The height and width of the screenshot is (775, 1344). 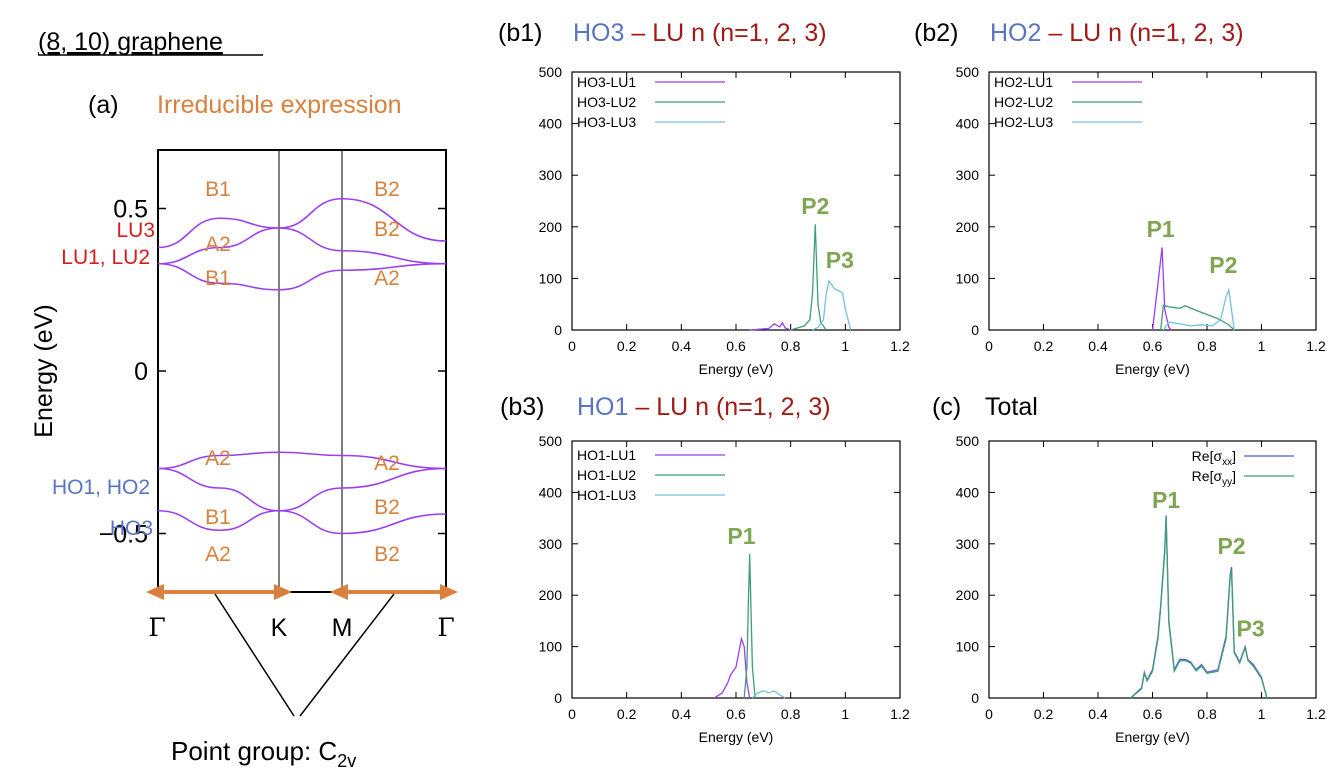 What do you see at coordinates (749, 626) in the screenshot?
I see `series-line-ho1-lu2` at bounding box center [749, 626].